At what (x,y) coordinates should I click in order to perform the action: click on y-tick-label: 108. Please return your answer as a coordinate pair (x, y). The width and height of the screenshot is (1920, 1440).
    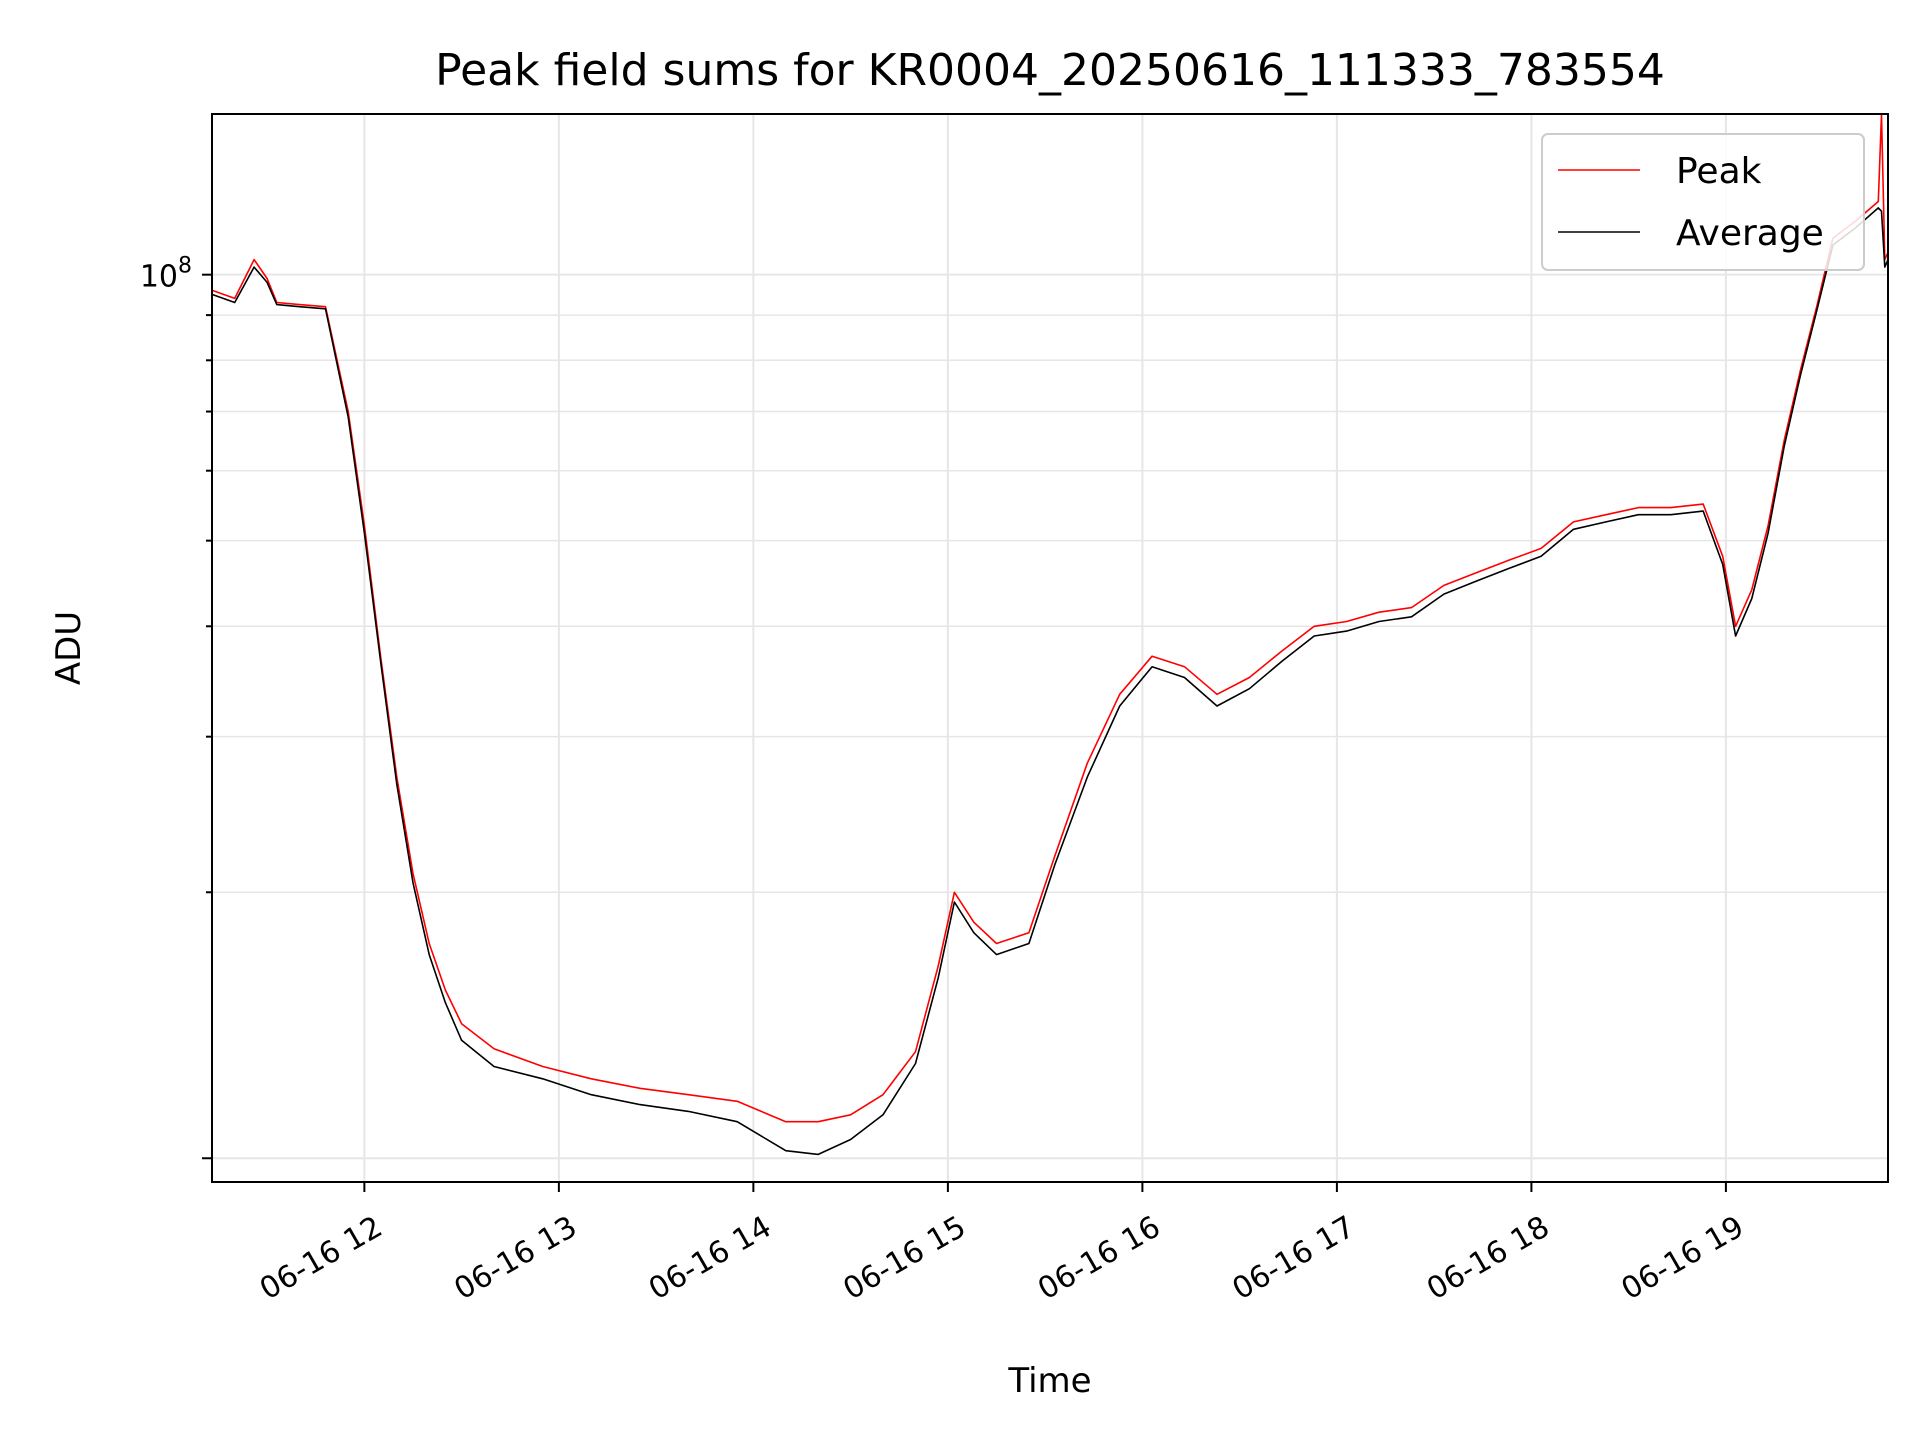
    Looking at the image, I should click on (166, 274).